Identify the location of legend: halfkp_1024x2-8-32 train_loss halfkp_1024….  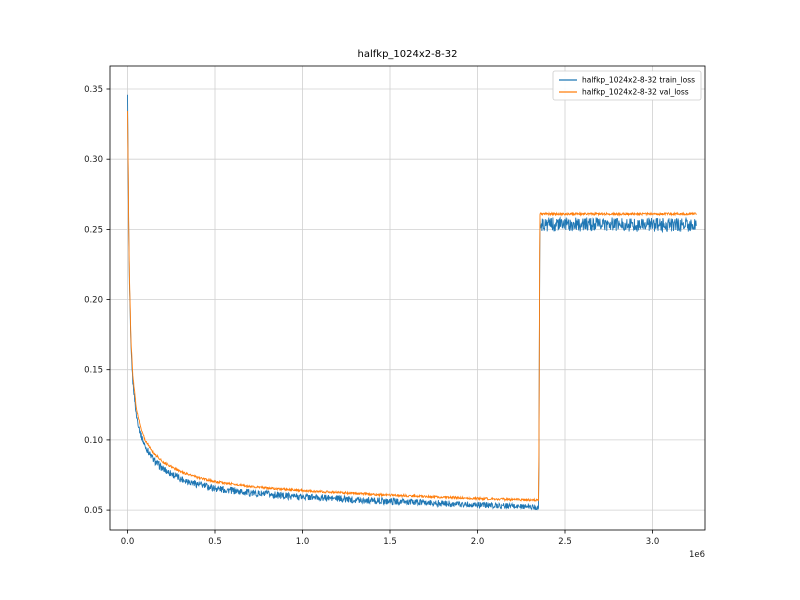
(627, 85).